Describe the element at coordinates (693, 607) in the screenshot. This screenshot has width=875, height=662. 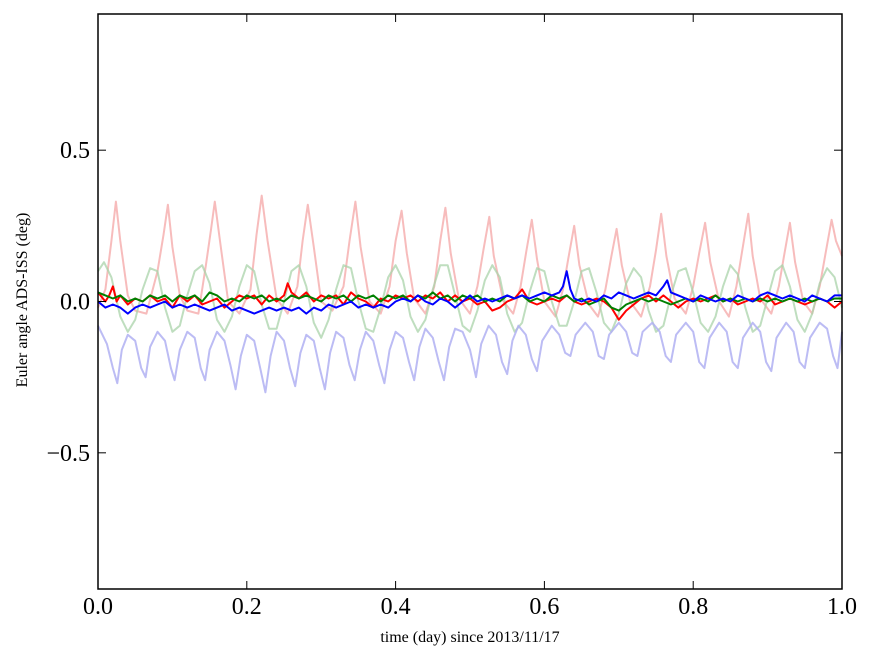
I see `x-tick-label: 0.8` at that location.